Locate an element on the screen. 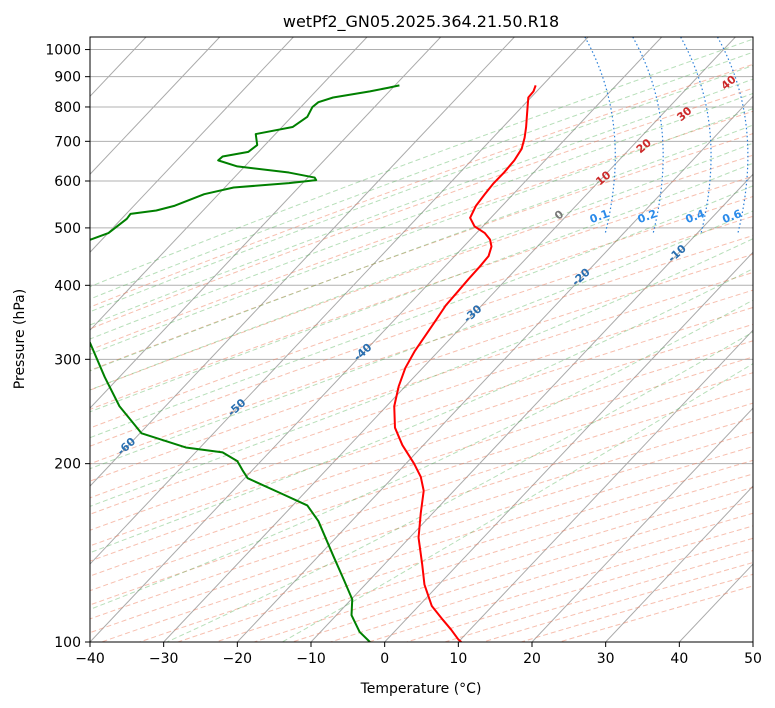  mixing-ratio-label: 0.6 is located at coordinates (732, 216).